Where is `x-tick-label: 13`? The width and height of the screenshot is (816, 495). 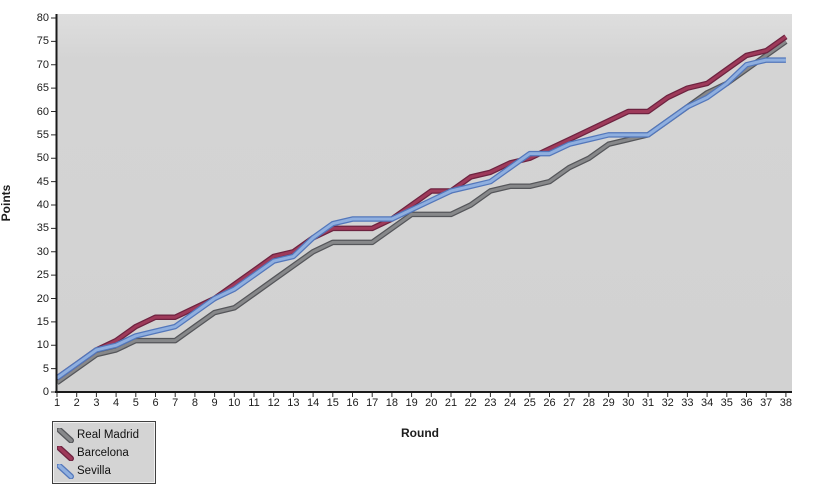 x-tick-label: 13 is located at coordinates (293, 403).